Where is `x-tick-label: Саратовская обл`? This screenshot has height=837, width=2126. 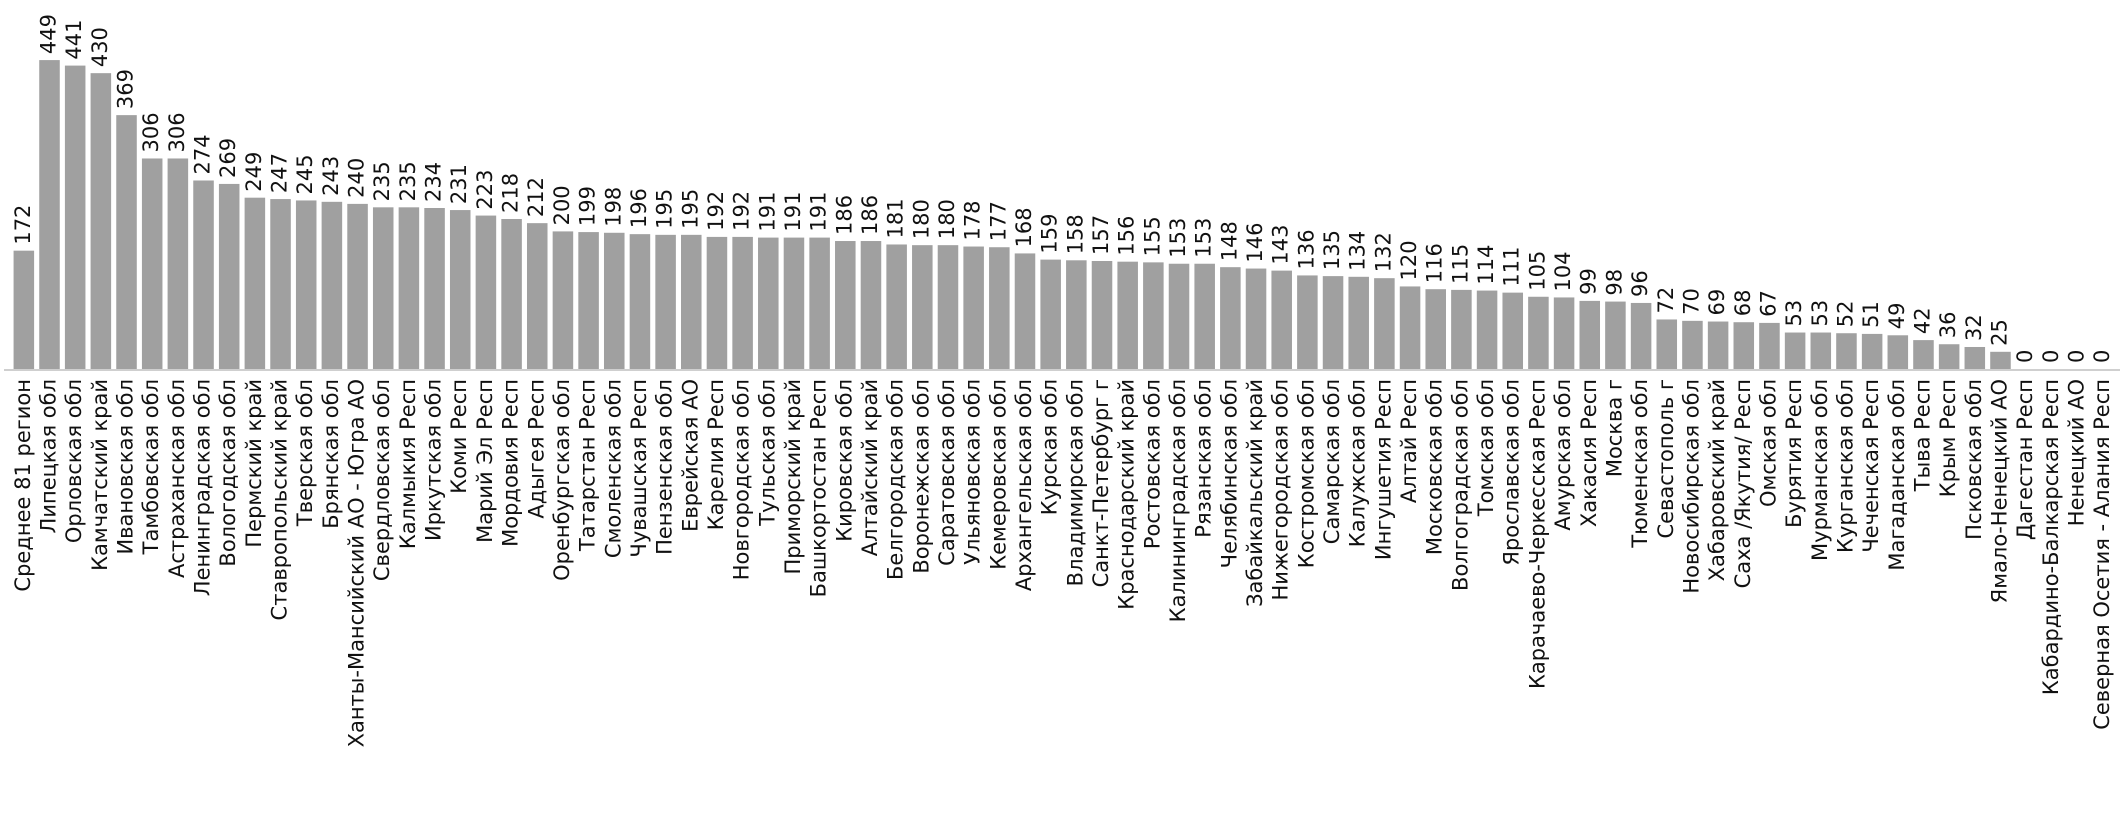 x-tick-label: Саратовская обл is located at coordinates (947, 472).